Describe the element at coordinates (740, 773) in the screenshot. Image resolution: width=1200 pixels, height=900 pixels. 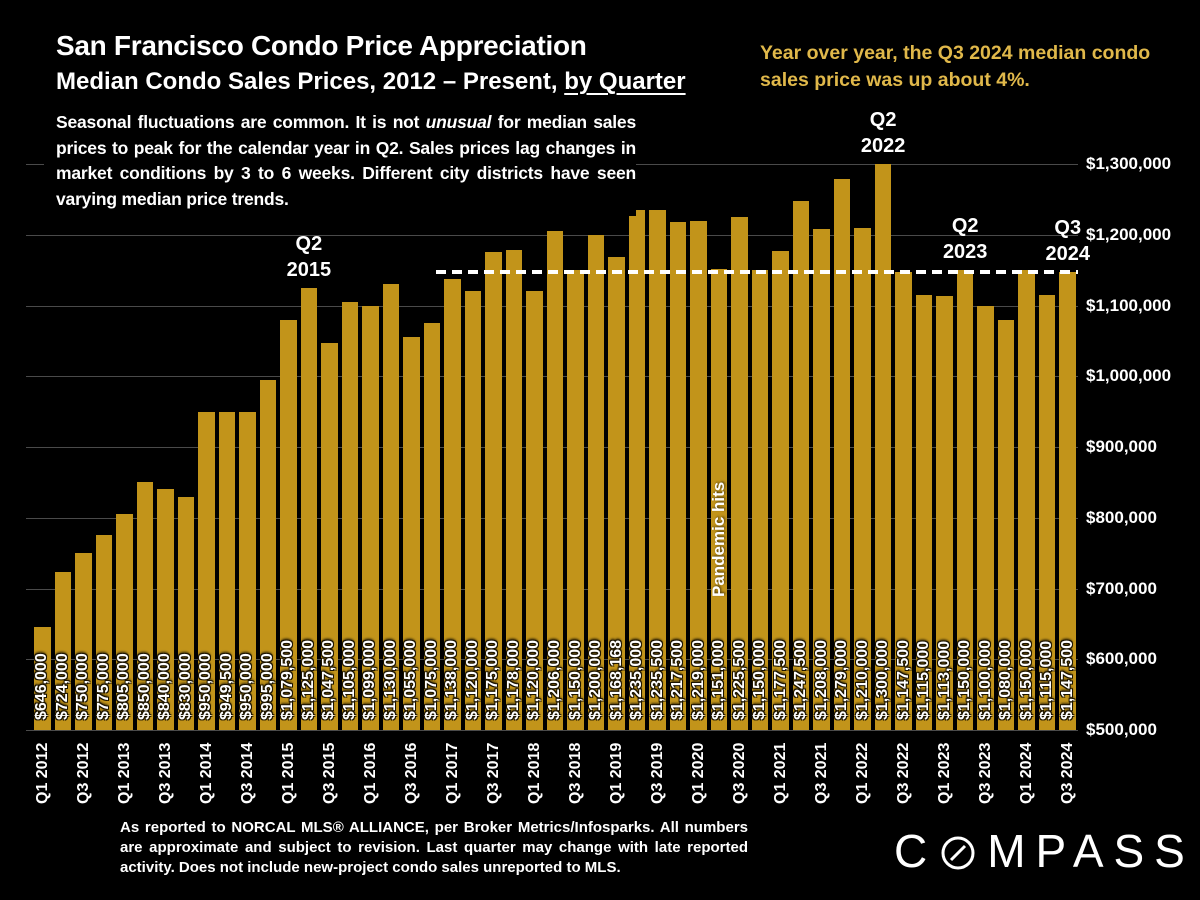
I see `x-tick-label: Q3 2020` at that location.